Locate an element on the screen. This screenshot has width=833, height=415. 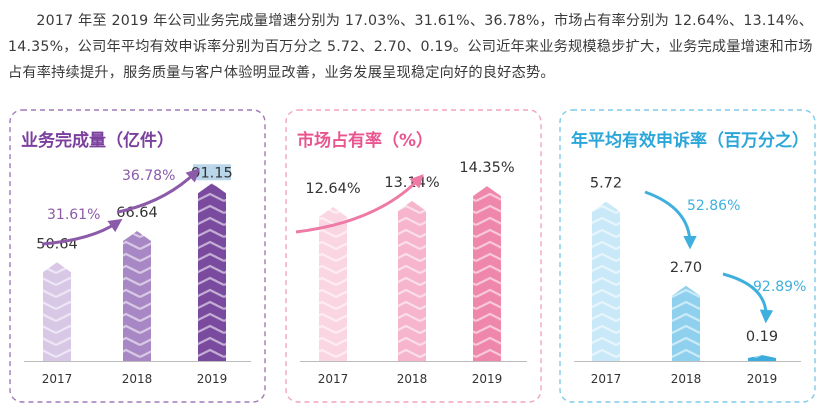
growth-label: 31.61% is located at coordinates (73, 215).